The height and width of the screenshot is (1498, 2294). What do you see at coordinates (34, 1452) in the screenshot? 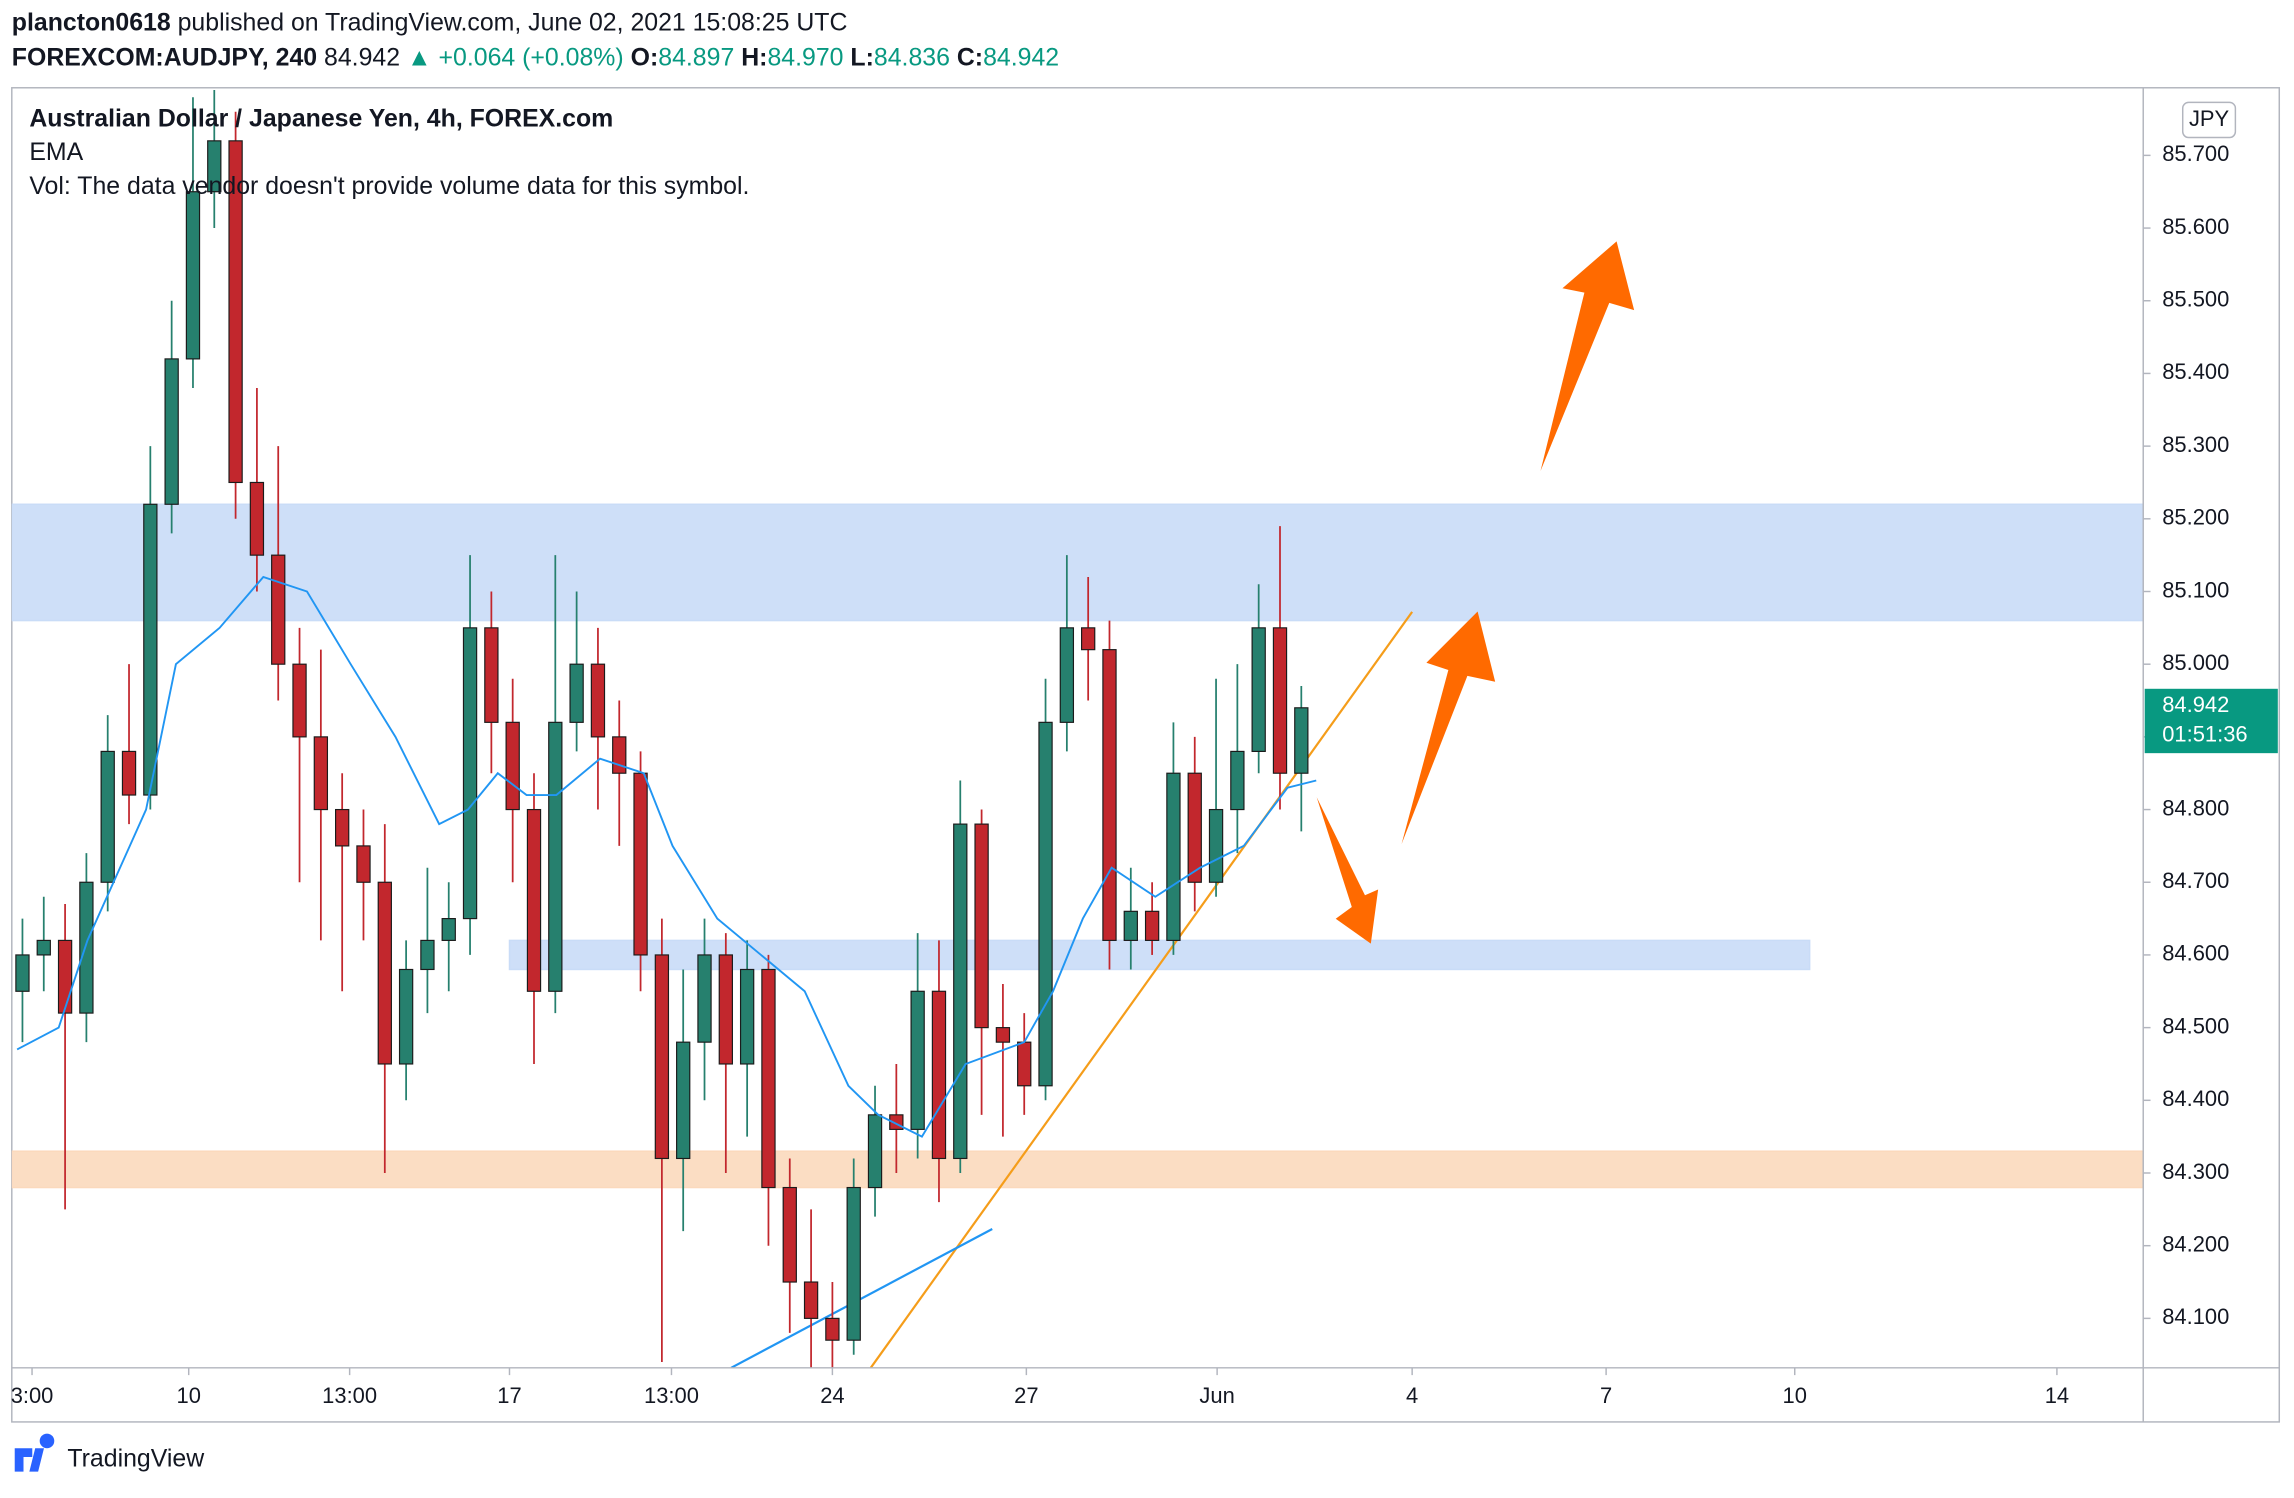
I see `logo` at bounding box center [34, 1452].